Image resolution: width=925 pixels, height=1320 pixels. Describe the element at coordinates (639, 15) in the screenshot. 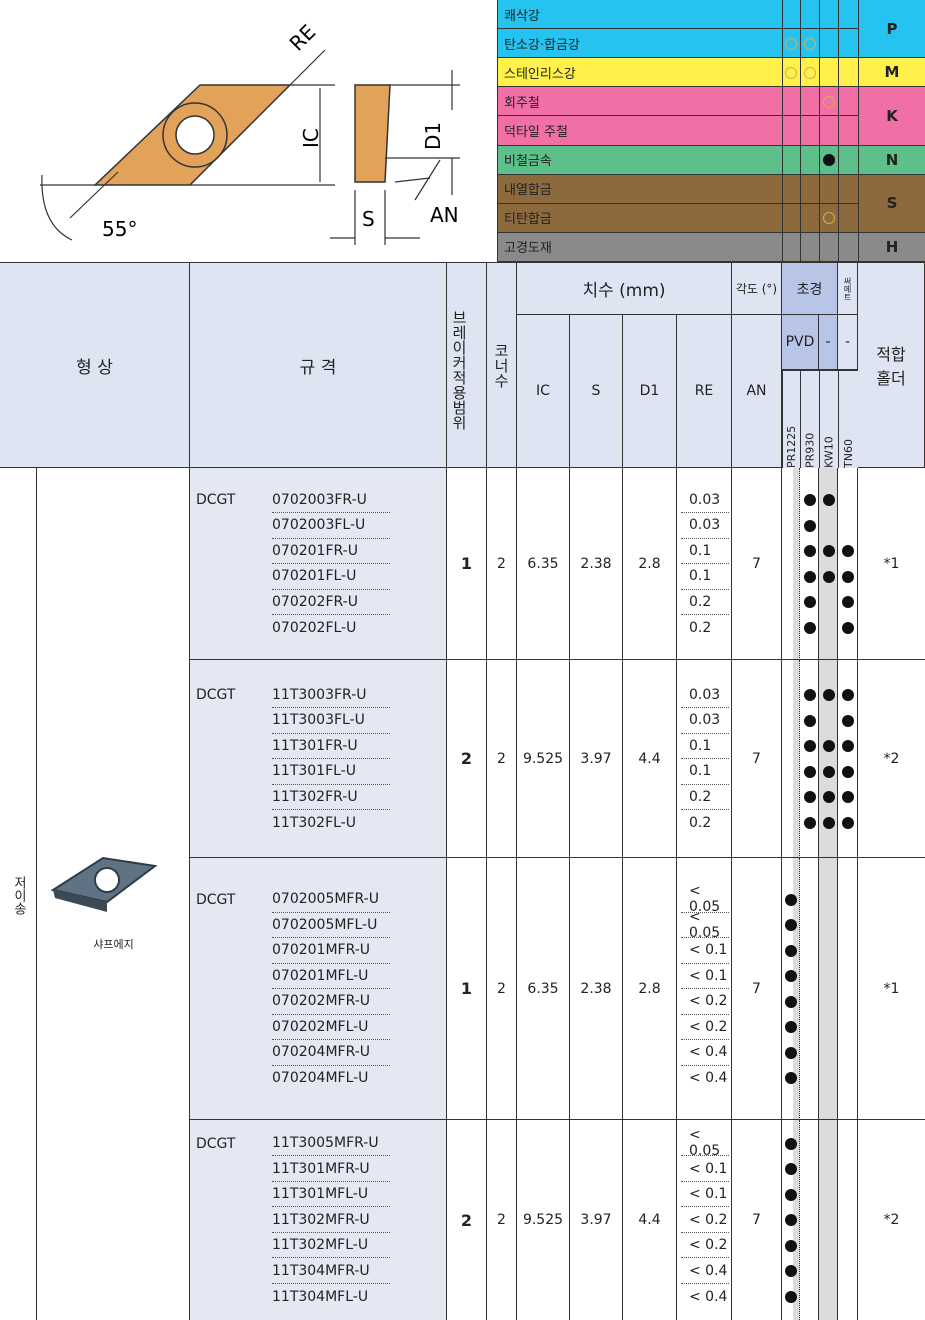

I see `material-name: 쾌삭강` at that location.